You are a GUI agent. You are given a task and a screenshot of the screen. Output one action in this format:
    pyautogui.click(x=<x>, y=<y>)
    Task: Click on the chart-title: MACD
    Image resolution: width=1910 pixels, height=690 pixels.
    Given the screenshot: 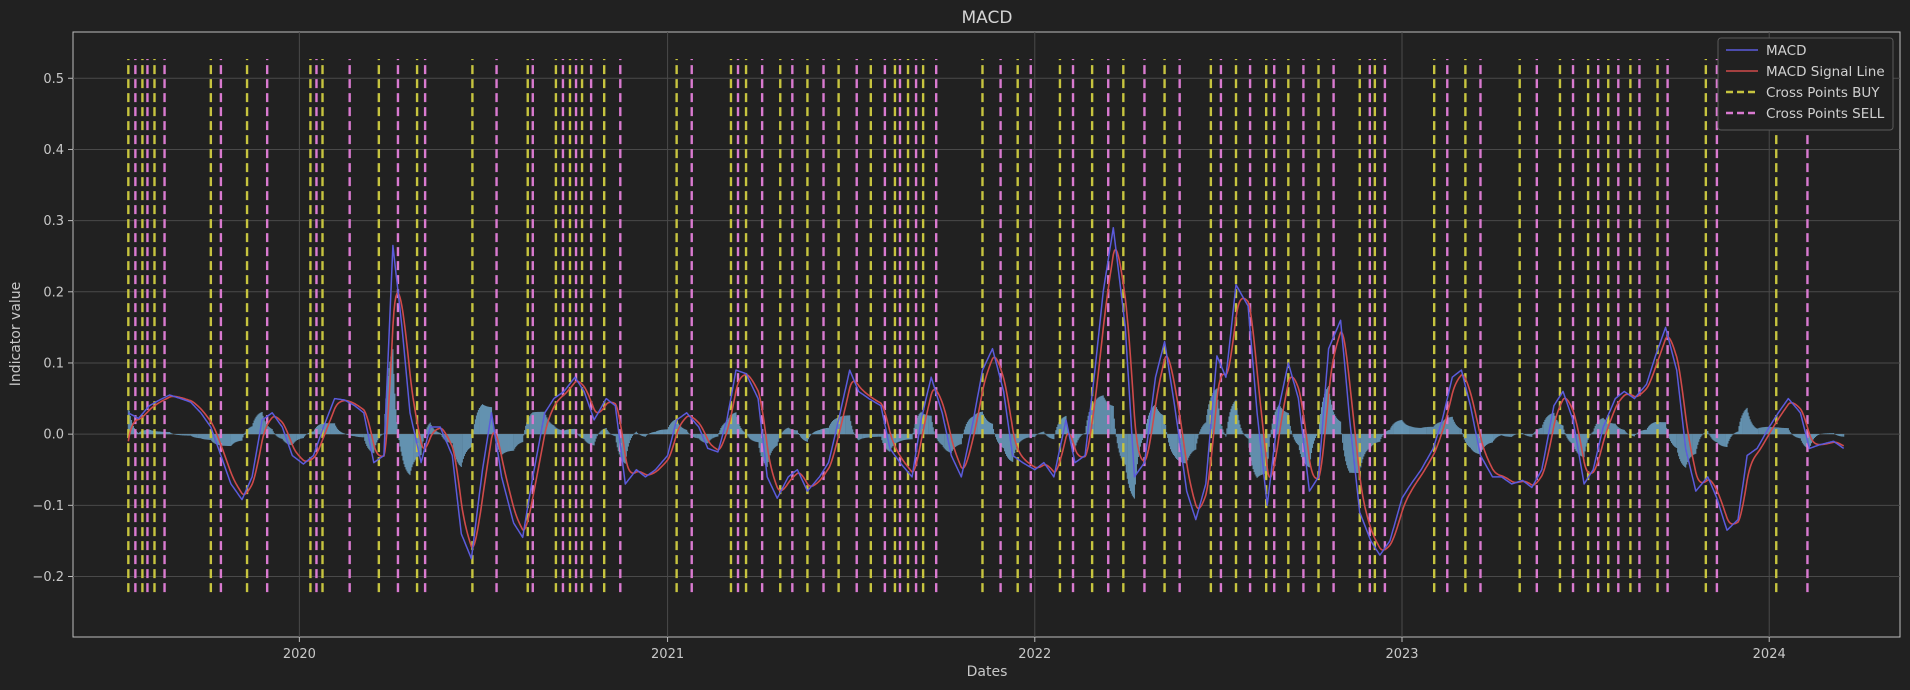 What is the action you would take?
    pyautogui.click(x=987, y=18)
    